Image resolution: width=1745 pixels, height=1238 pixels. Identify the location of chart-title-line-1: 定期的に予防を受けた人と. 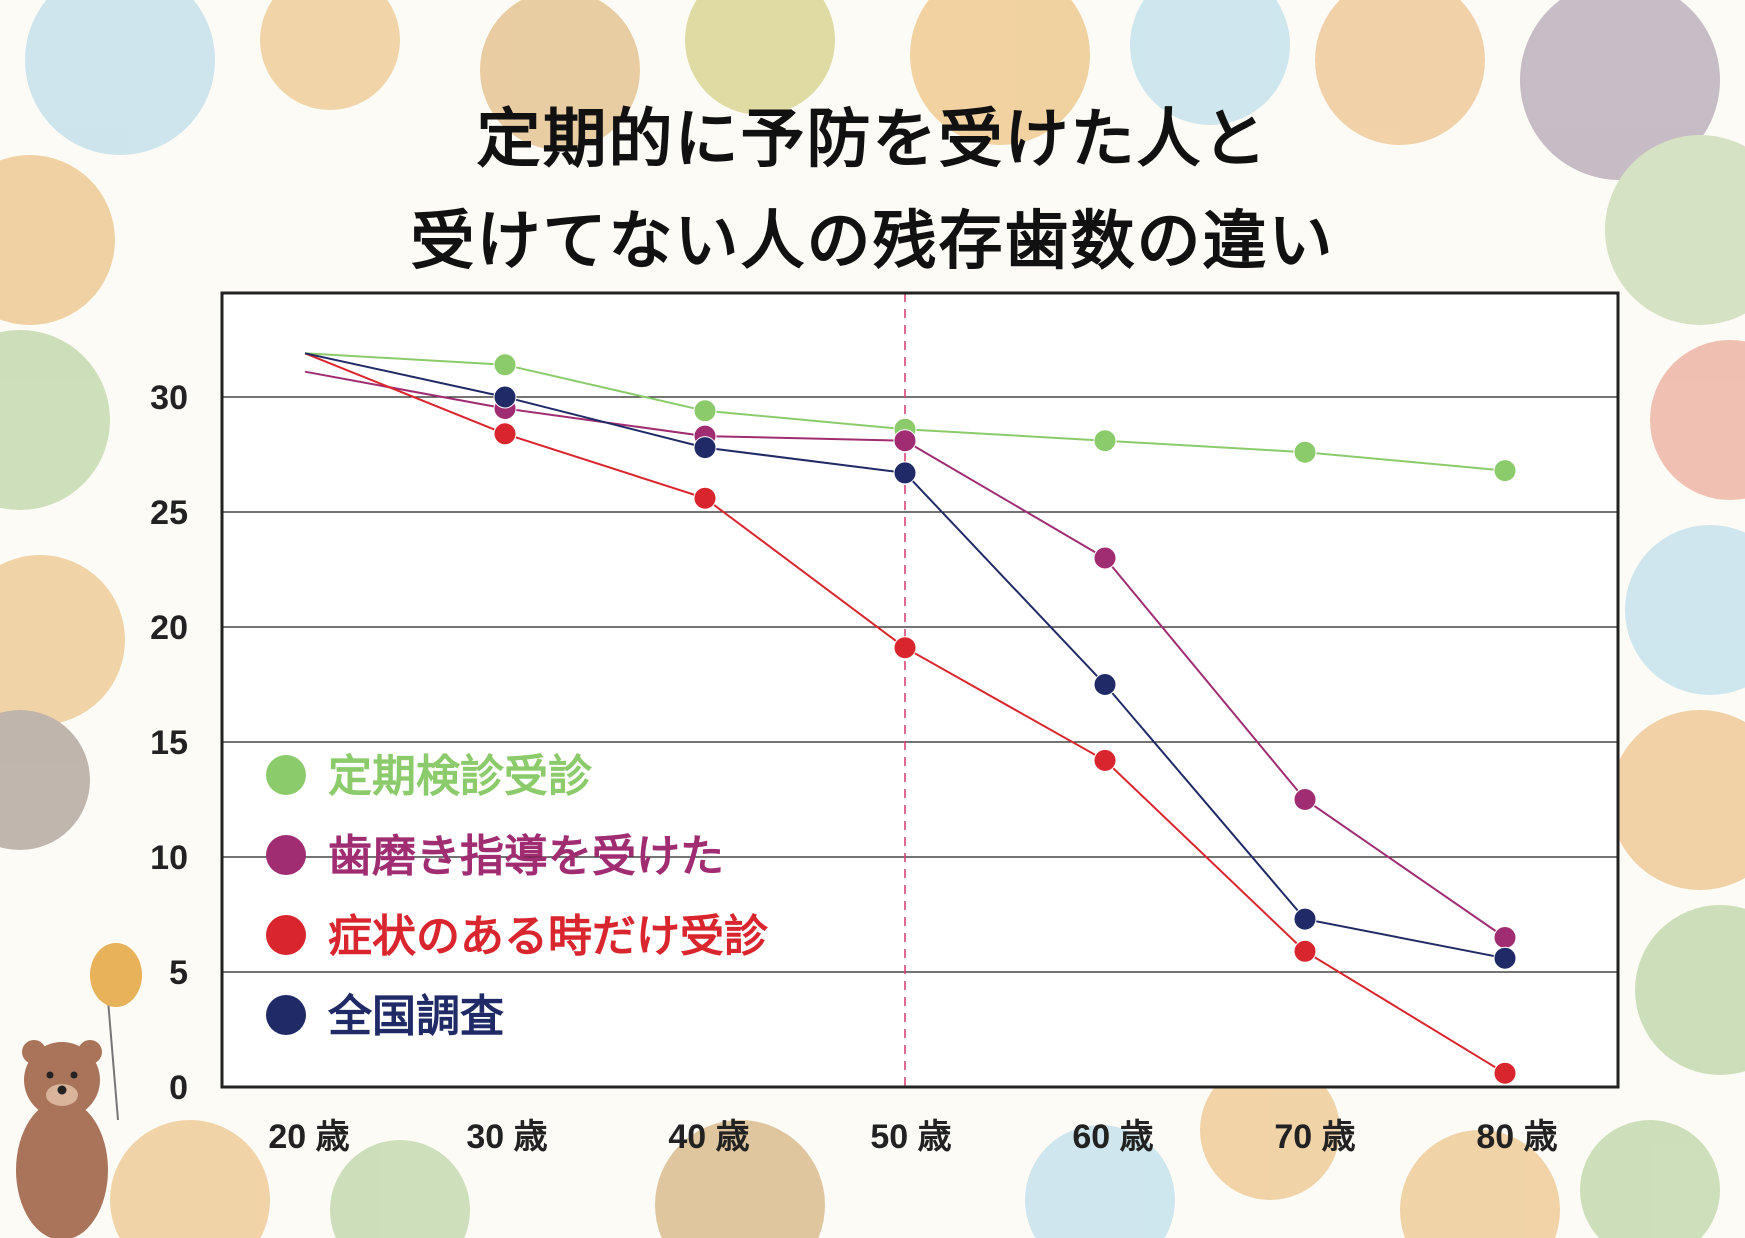
(872, 140).